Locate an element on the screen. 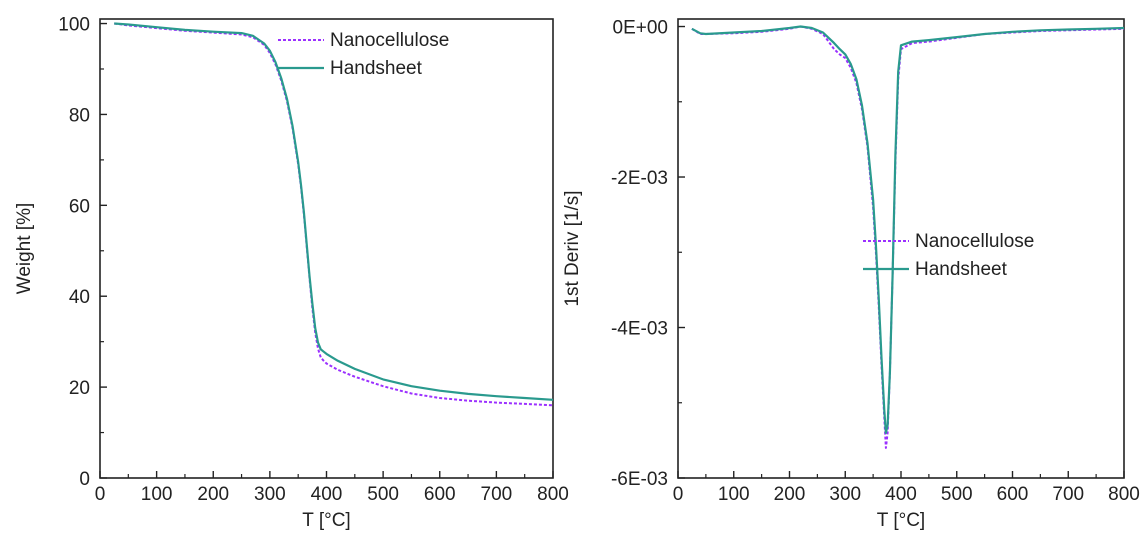 Image resolution: width=1146 pixels, height=543 pixels. derivative-chart-x-axis-label: T [°C] is located at coordinates (901, 520).